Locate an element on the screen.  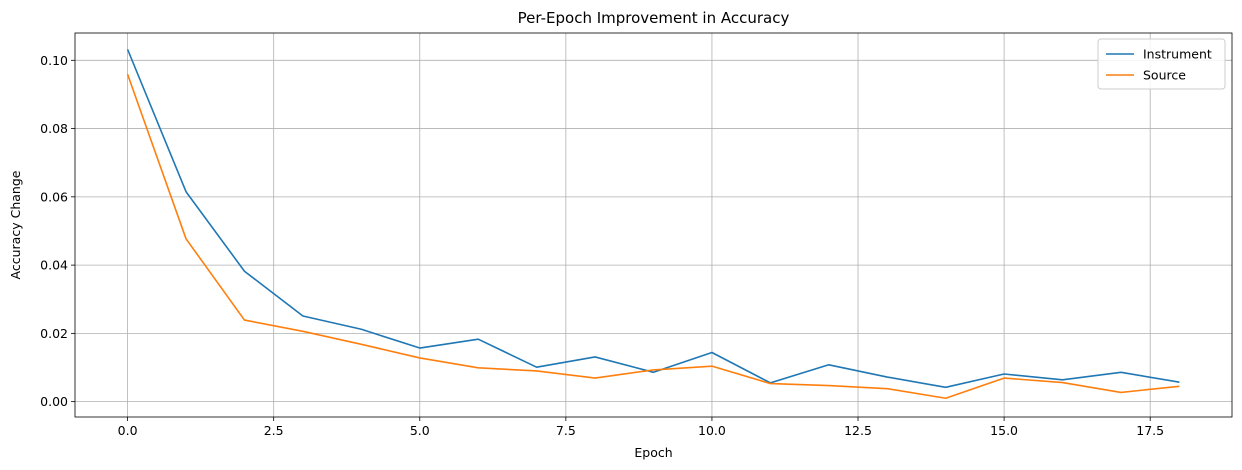
x-tick-label: 0.0 is located at coordinates (128, 430).